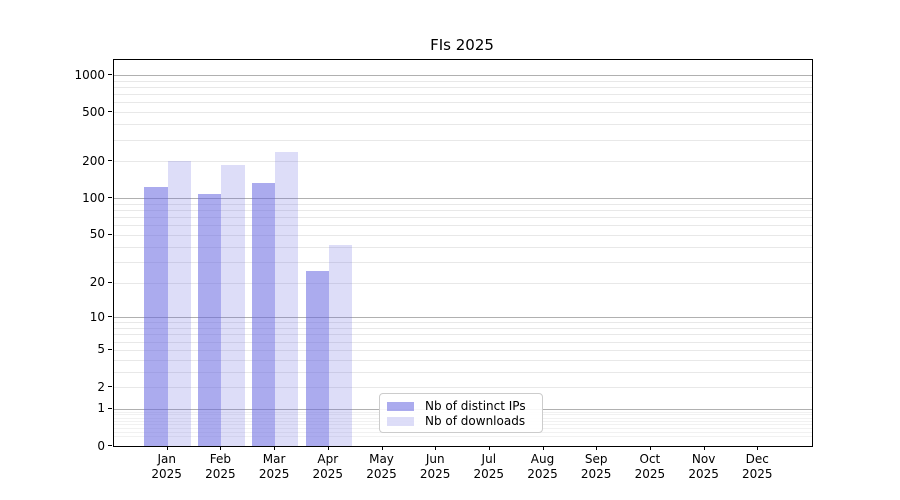 The width and height of the screenshot is (900, 500). I want to click on x-tick-label: Jun 2025, so click(435, 467).